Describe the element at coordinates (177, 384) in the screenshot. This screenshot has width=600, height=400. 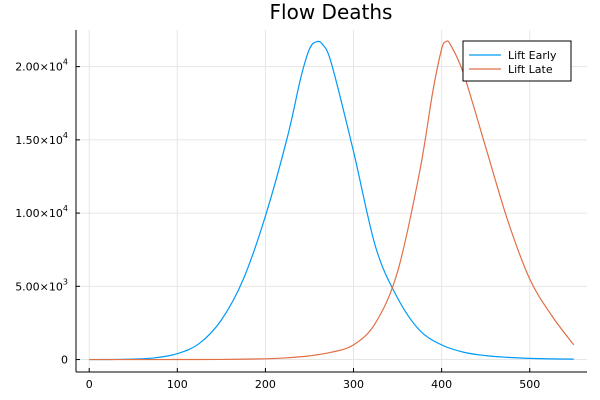
I see `x-tick-label: 100` at that location.